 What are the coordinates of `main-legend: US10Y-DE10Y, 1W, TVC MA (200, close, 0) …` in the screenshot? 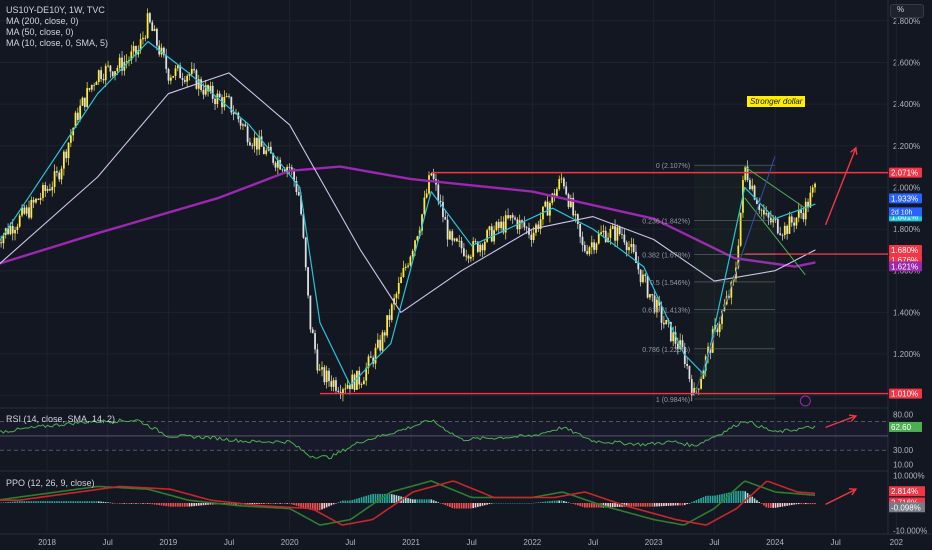 It's located at (57, 27).